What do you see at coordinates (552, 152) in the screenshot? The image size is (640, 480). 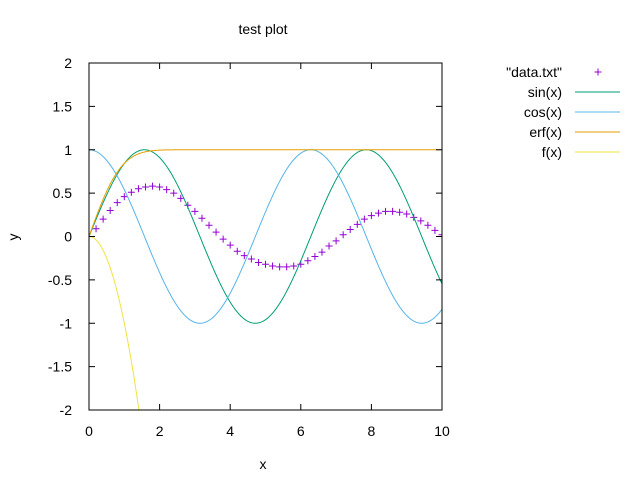 I see `legend-label-f-x: f(x)` at bounding box center [552, 152].